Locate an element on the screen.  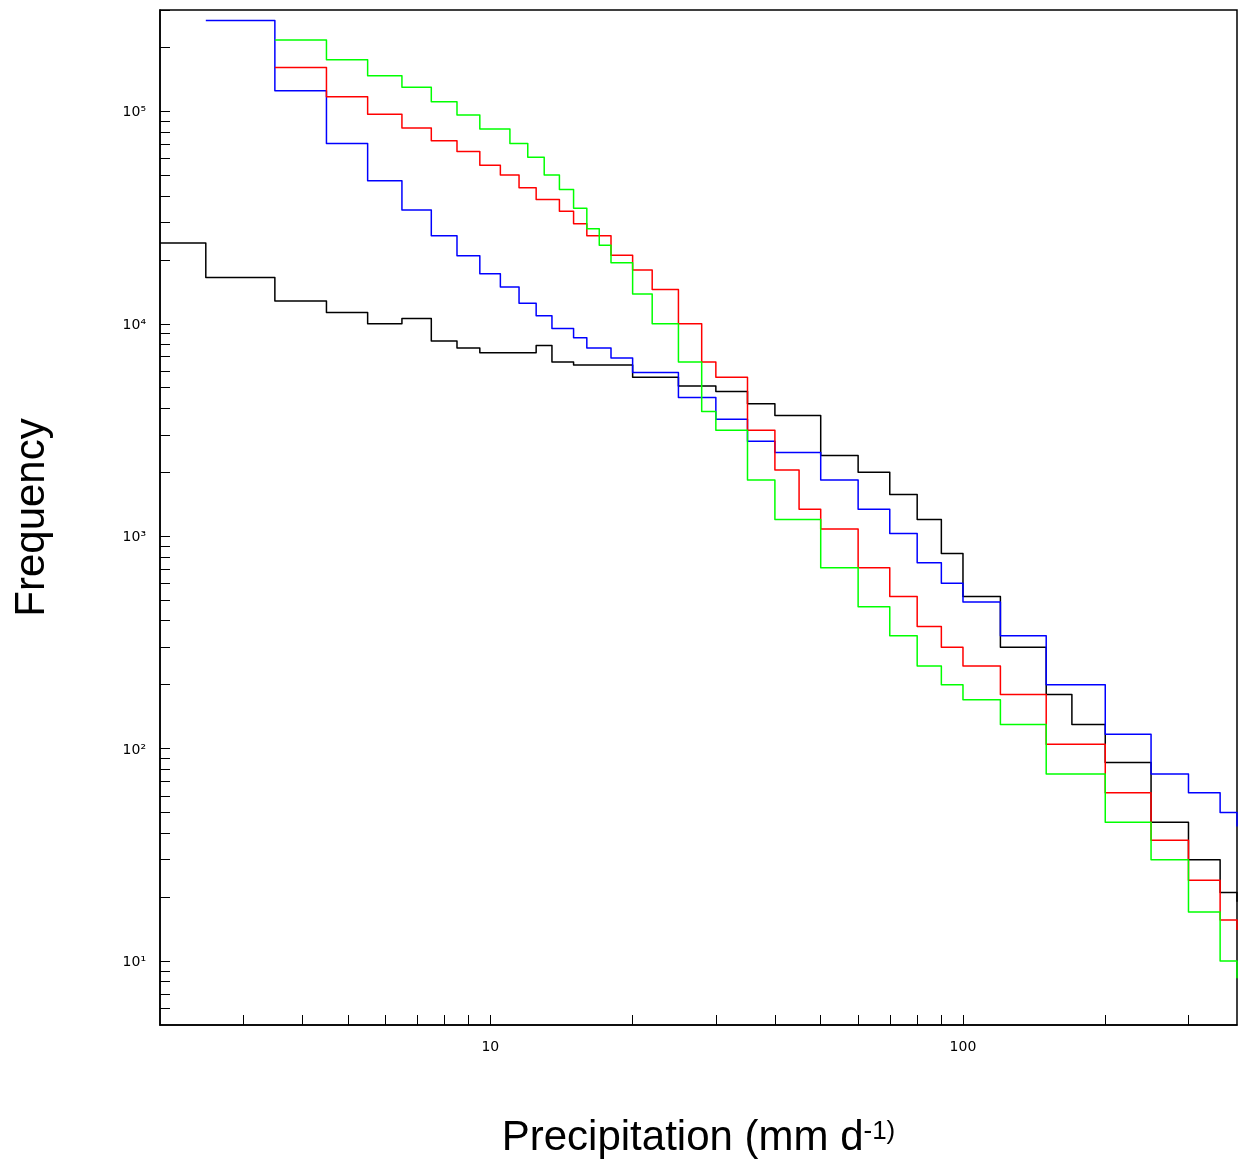
y-tick-label: 10⁴ is located at coordinates (134, 323).